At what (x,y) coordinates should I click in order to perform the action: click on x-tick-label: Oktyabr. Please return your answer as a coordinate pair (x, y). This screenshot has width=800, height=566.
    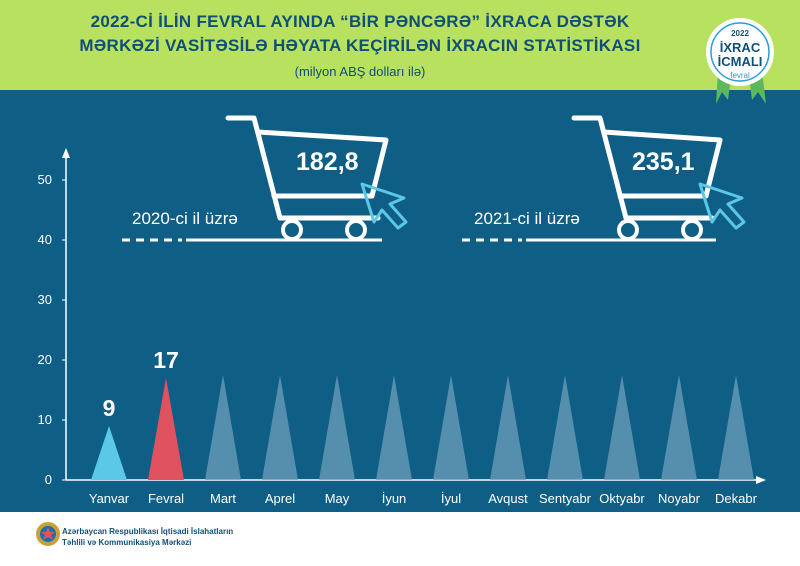
    Looking at the image, I should click on (622, 498).